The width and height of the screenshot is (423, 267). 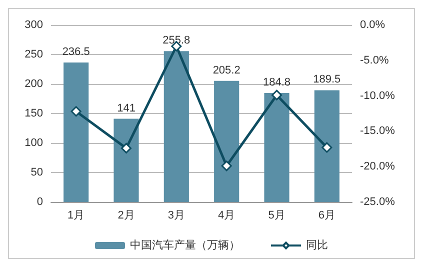 I want to click on y-tick-label: 0, so click(x=39, y=202).